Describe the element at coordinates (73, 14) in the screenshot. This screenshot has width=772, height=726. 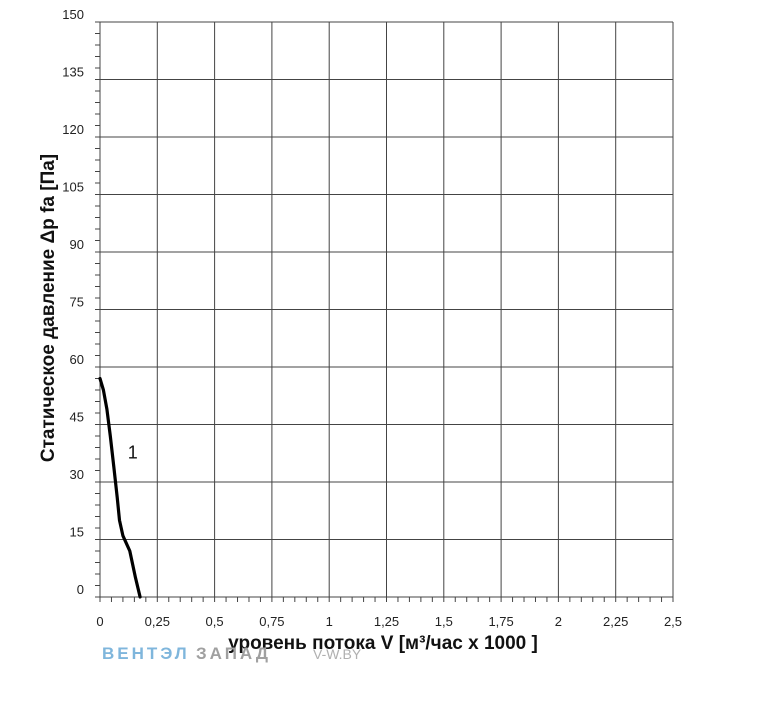
I see `y-tick-label: 150` at that location.